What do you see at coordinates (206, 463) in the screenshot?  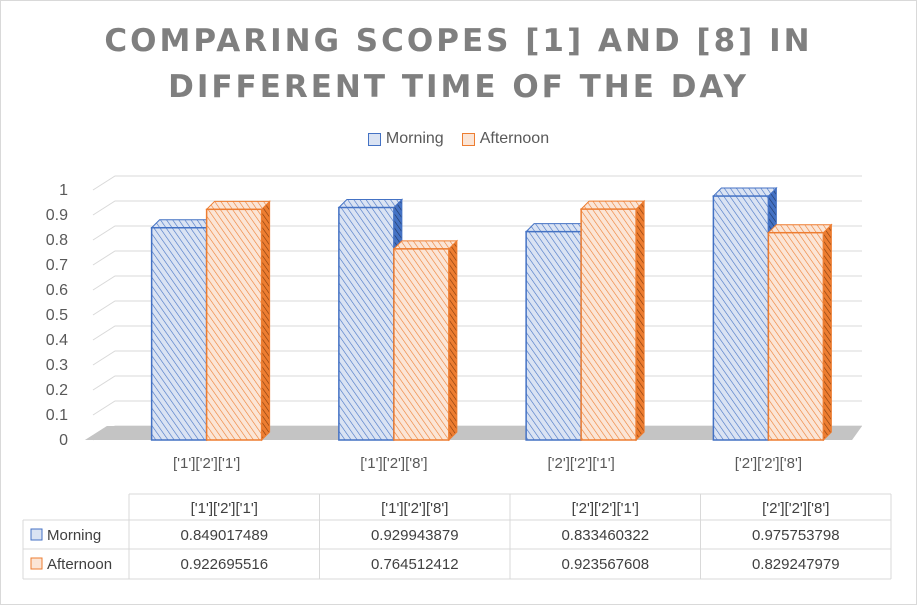 I see `x-category-label-0: ['1']['2']['1']` at bounding box center [206, 463].